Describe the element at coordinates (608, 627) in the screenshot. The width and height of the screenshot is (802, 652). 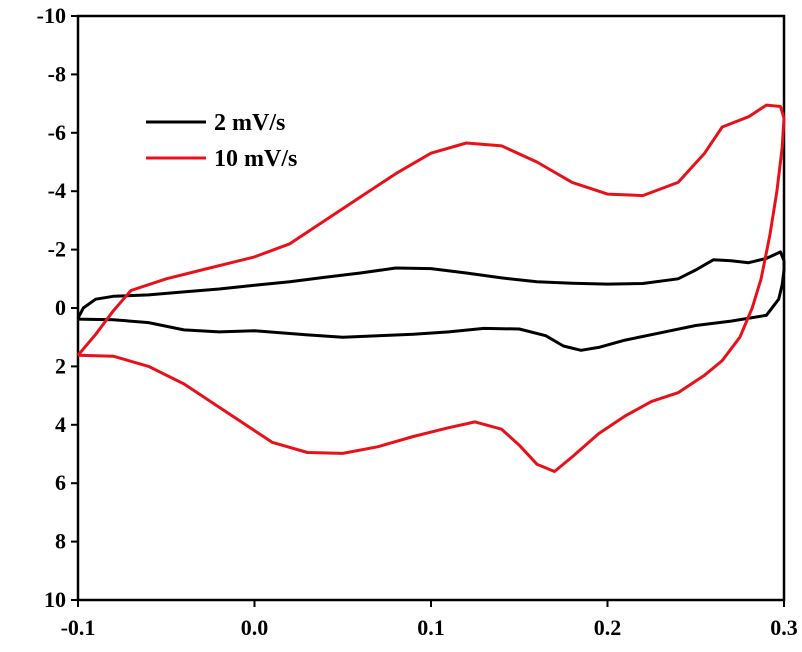
I see `x-tick-label: 0.2` at that location.